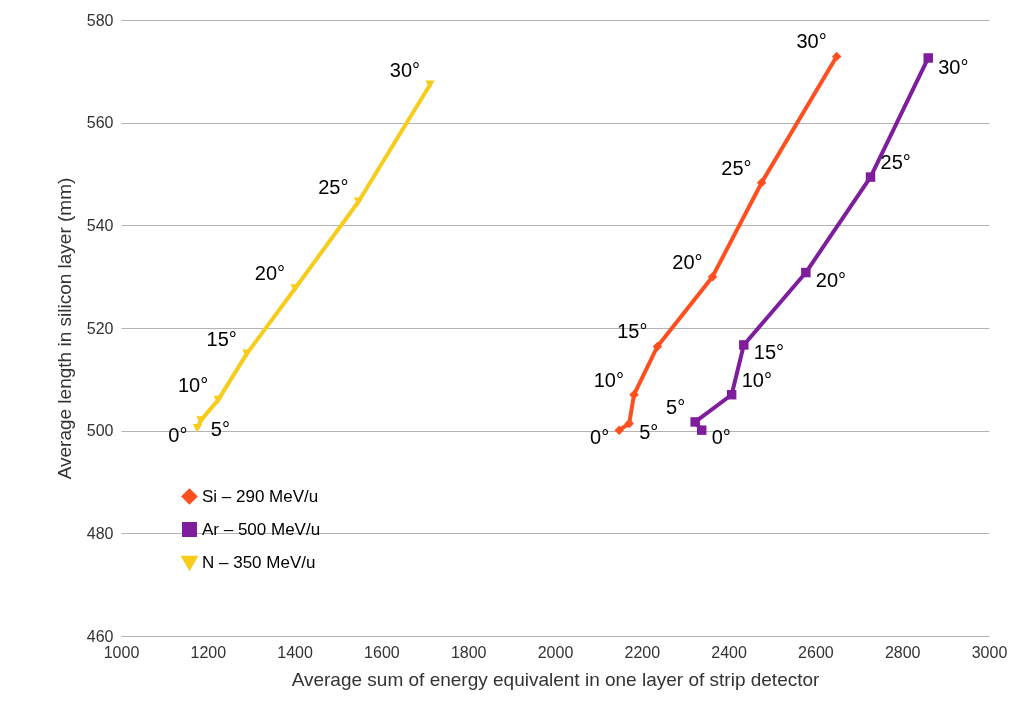 This screenshot has width=1019, height=715. I want to click on y-tick-label: 520, so click(100, 328).